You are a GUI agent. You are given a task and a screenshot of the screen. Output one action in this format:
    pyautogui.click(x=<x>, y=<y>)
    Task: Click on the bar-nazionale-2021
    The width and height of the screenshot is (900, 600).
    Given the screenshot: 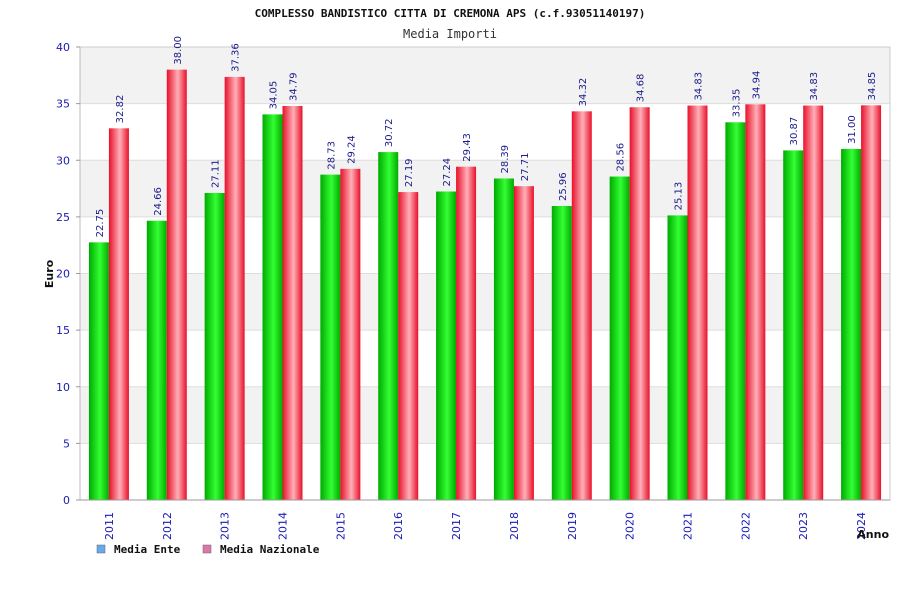 What is the action you would take?
    pyautogui.click(x=697, y=303)
    